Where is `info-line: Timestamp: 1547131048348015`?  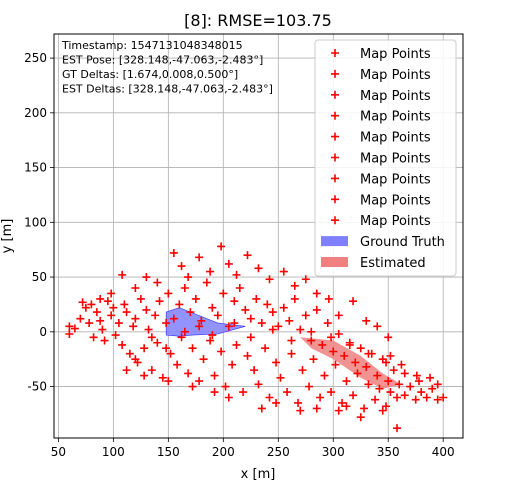 info-line: Timestamp: 1547131048348015 is located at coordinates (152, 45).